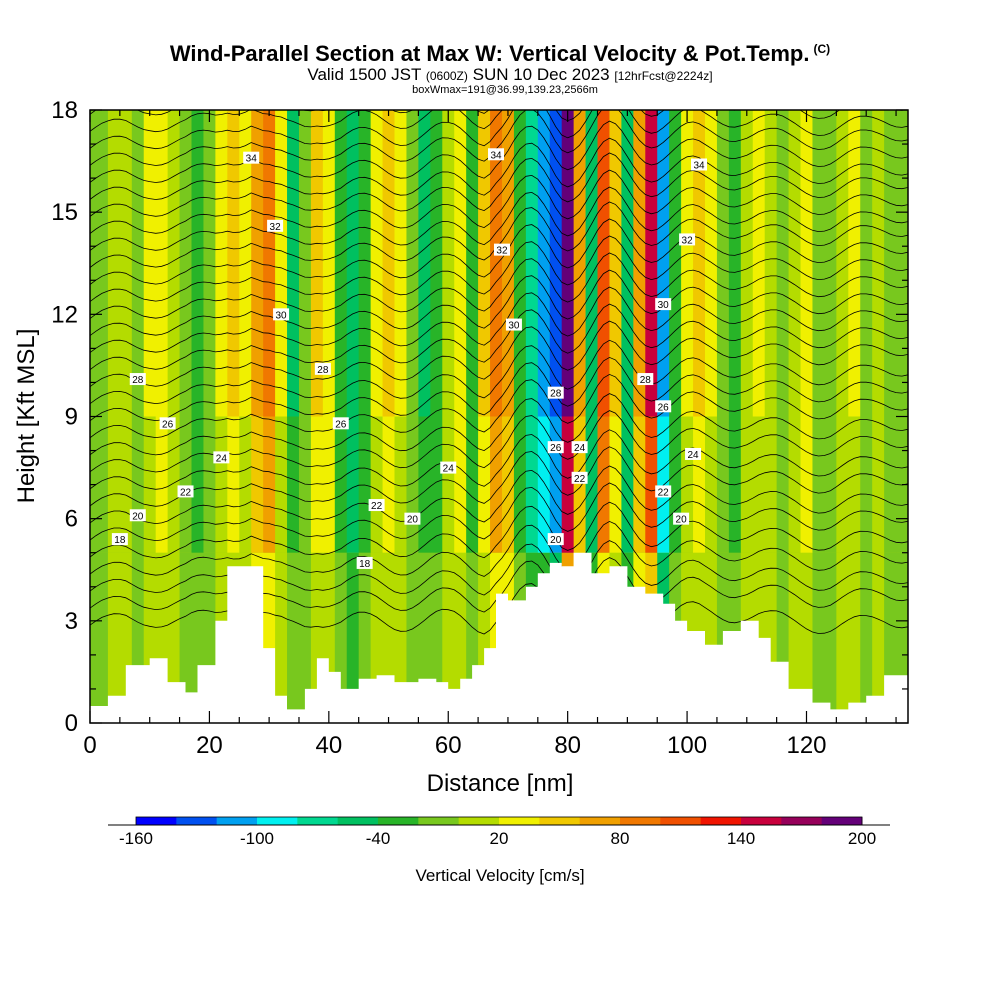 The image size is (1000, 1000). I want to click on colorbar: -160 -100 -40 20 80 140 200, so click(499, 832).